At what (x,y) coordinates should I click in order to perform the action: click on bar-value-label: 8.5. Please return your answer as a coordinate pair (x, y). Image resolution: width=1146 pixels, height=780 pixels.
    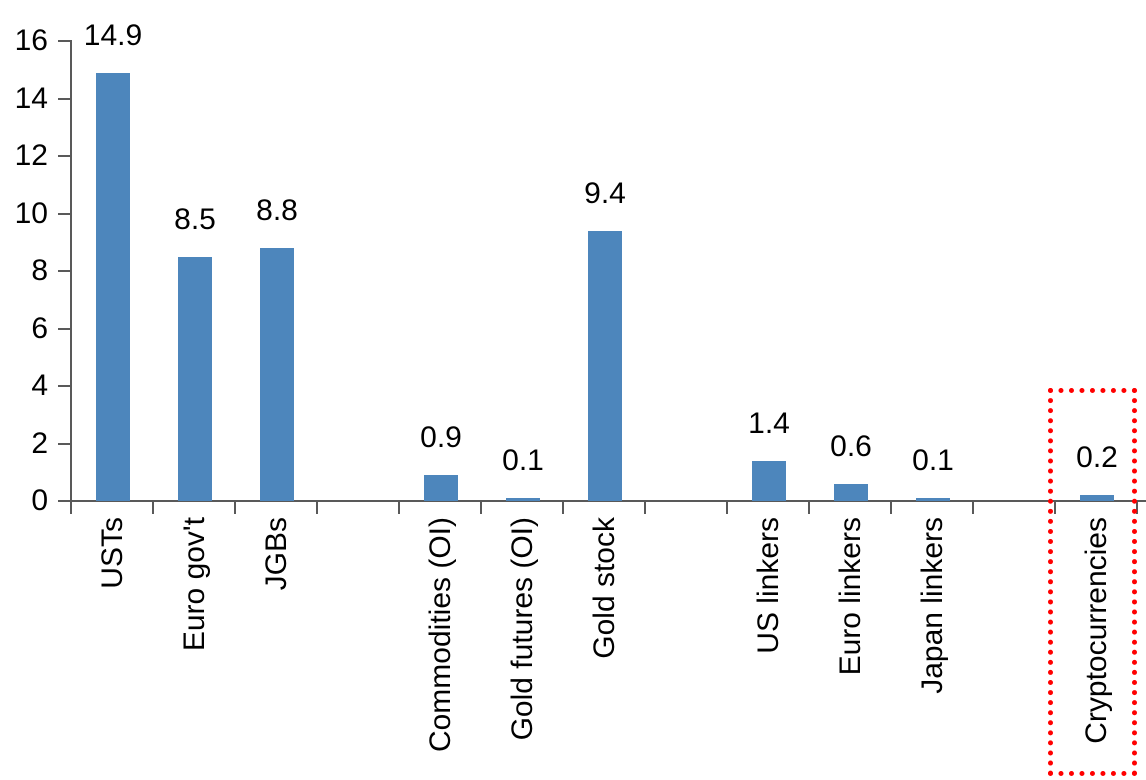
    Looking at the image, I should click on (195, 219).